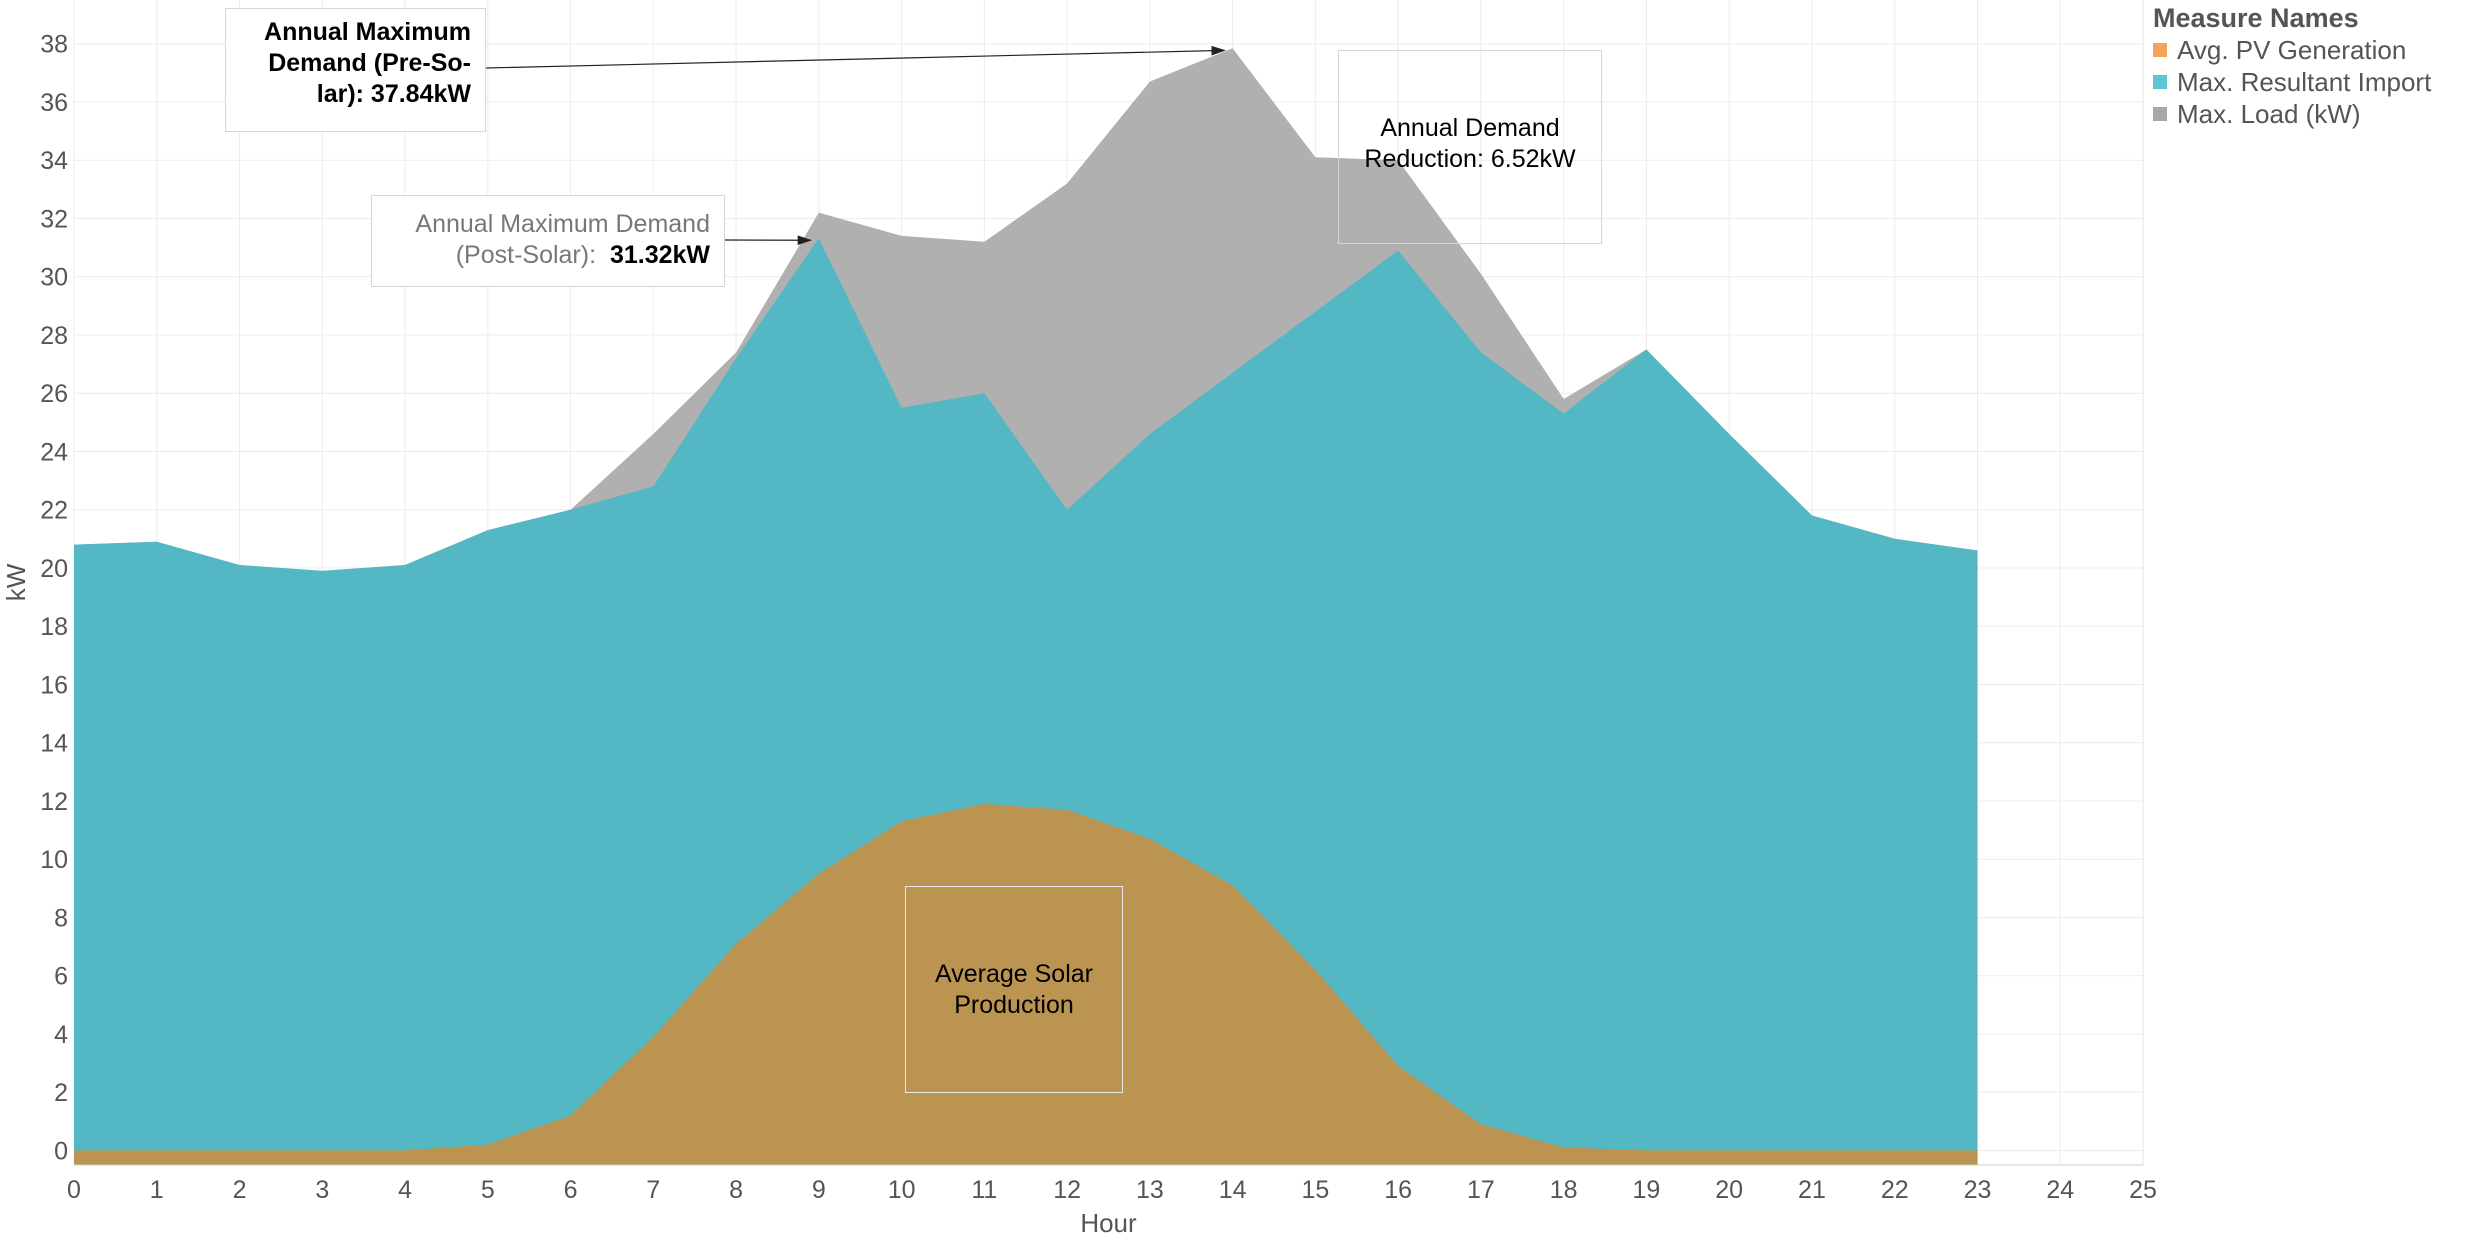 The image size is (2465, 1242). What do you see at coordinates (1014, 974) in the screenshot?
I see `annotation-solar-line-1: Average Solar` at bounding box center [1014, 974].